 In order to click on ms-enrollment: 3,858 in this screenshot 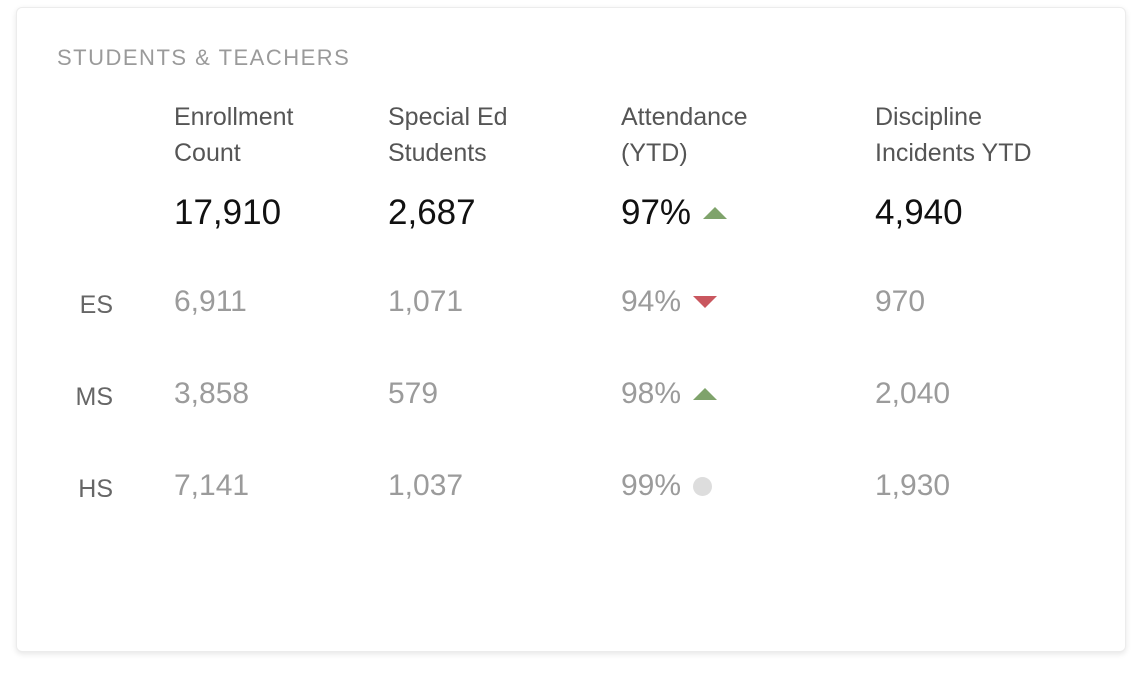, I will do `click(212, 393)`.